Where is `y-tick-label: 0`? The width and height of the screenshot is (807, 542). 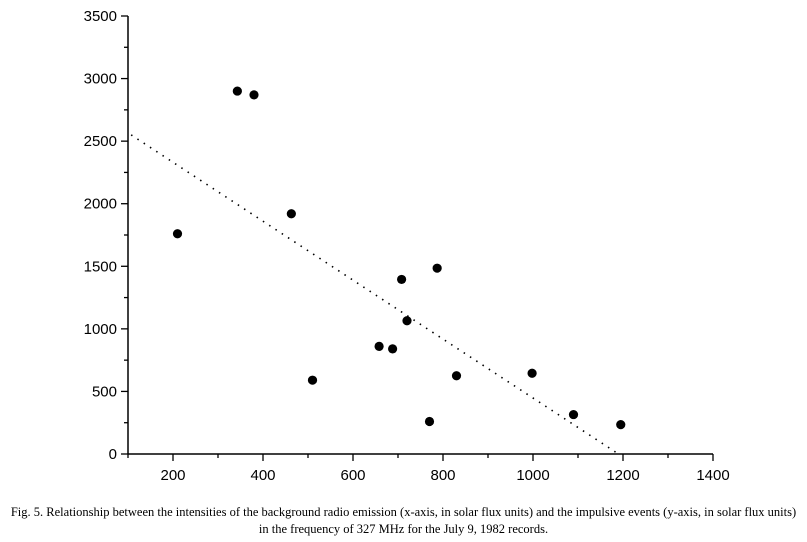
y-tick-label: 0 is located at coordinates (113, 454).